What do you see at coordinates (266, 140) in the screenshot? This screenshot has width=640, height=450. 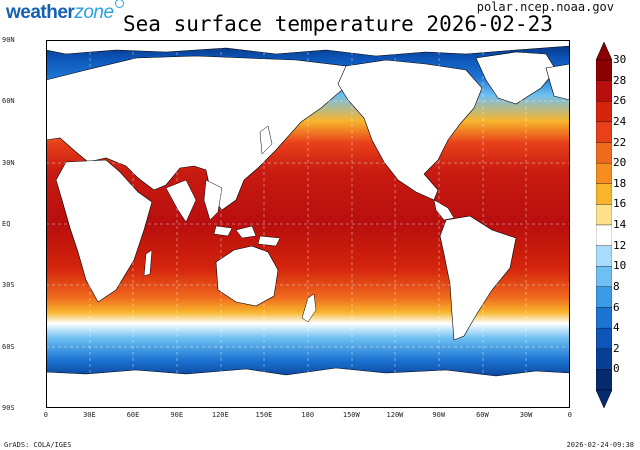 I see `japan` at bounding box center [266, 140].